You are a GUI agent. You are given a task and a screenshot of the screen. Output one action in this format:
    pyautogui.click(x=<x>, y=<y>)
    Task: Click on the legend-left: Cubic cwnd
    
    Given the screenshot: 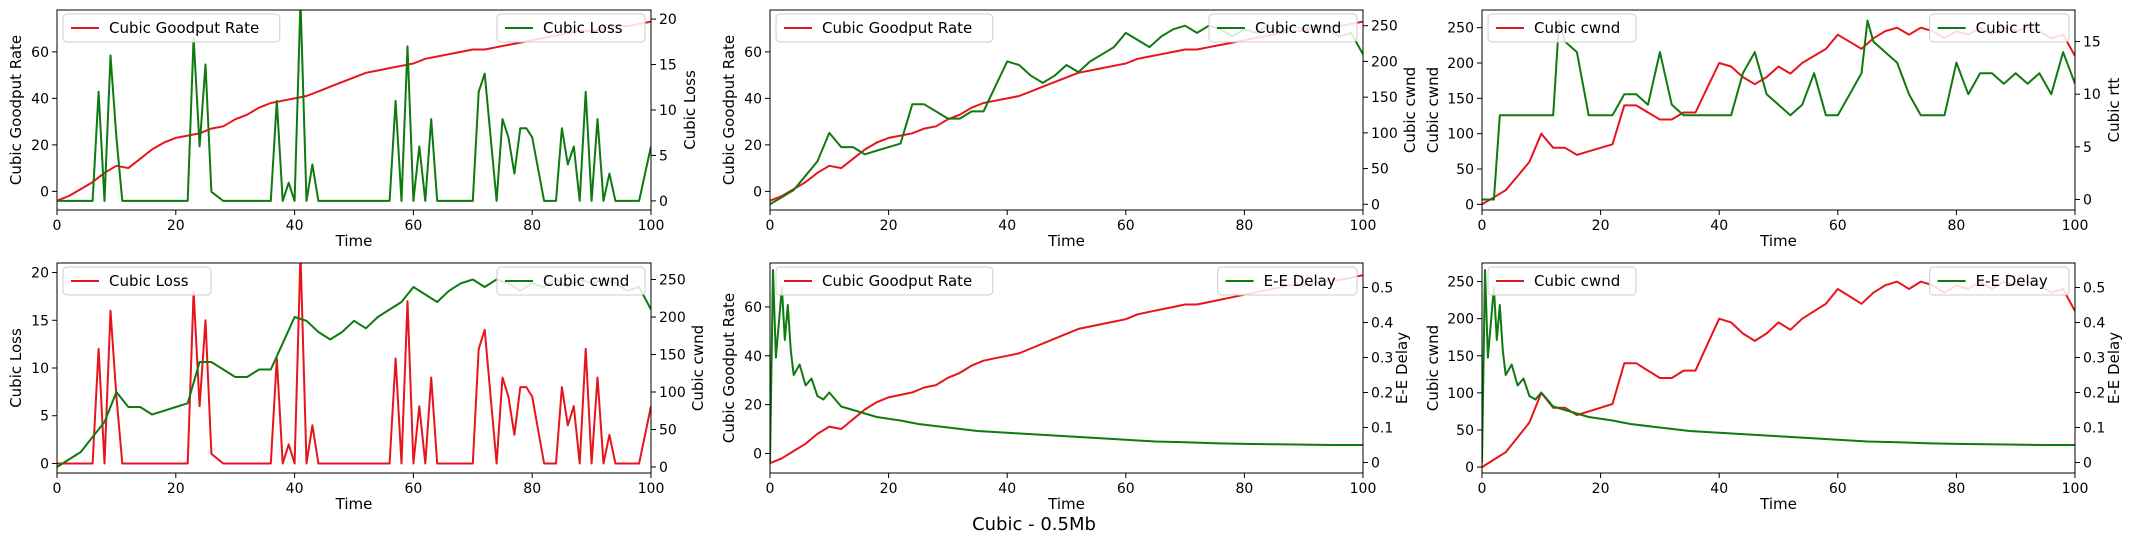 What is the action you would take?
    pyautogui.click(x=1562, y=281)
    